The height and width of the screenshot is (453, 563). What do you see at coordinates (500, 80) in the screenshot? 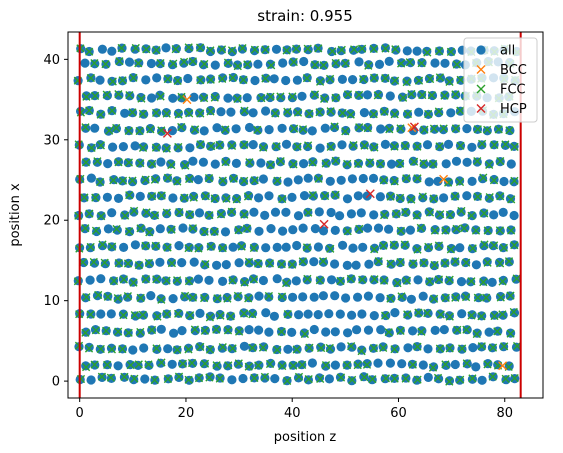
I see `legend: all BCC FCC HCP` at bounding box center [500, 80].